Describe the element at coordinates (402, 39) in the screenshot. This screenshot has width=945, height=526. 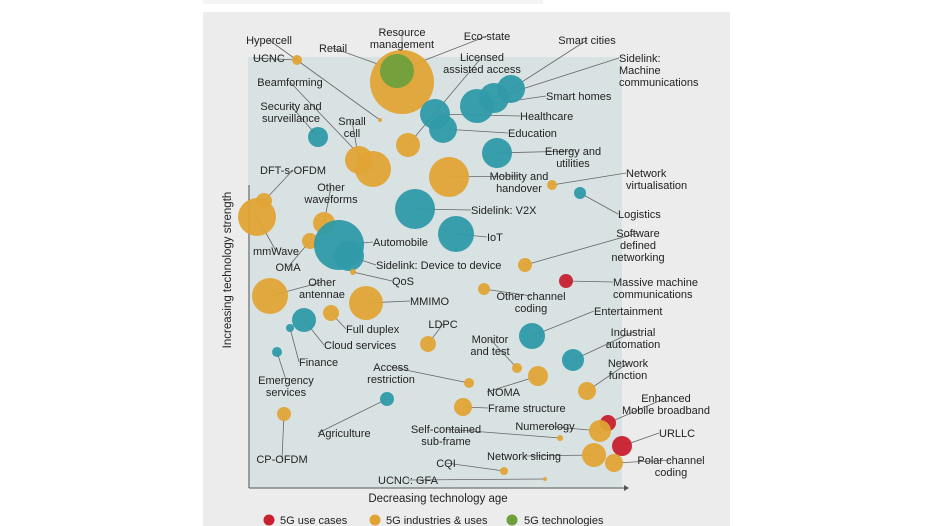
I see `label-resource-management: Resource management` at that location.